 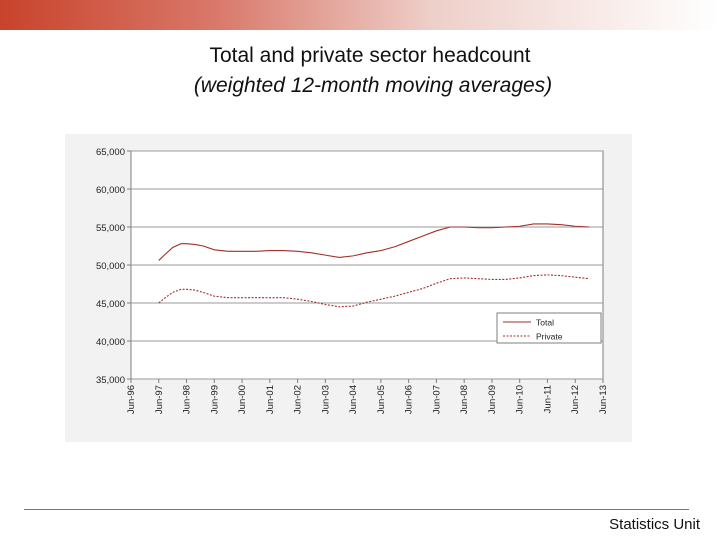 What do you see at coordinates (131, 399) in the screenshot?
I see `x-tick-label: Jun-96` at bounding box center [131, 399].